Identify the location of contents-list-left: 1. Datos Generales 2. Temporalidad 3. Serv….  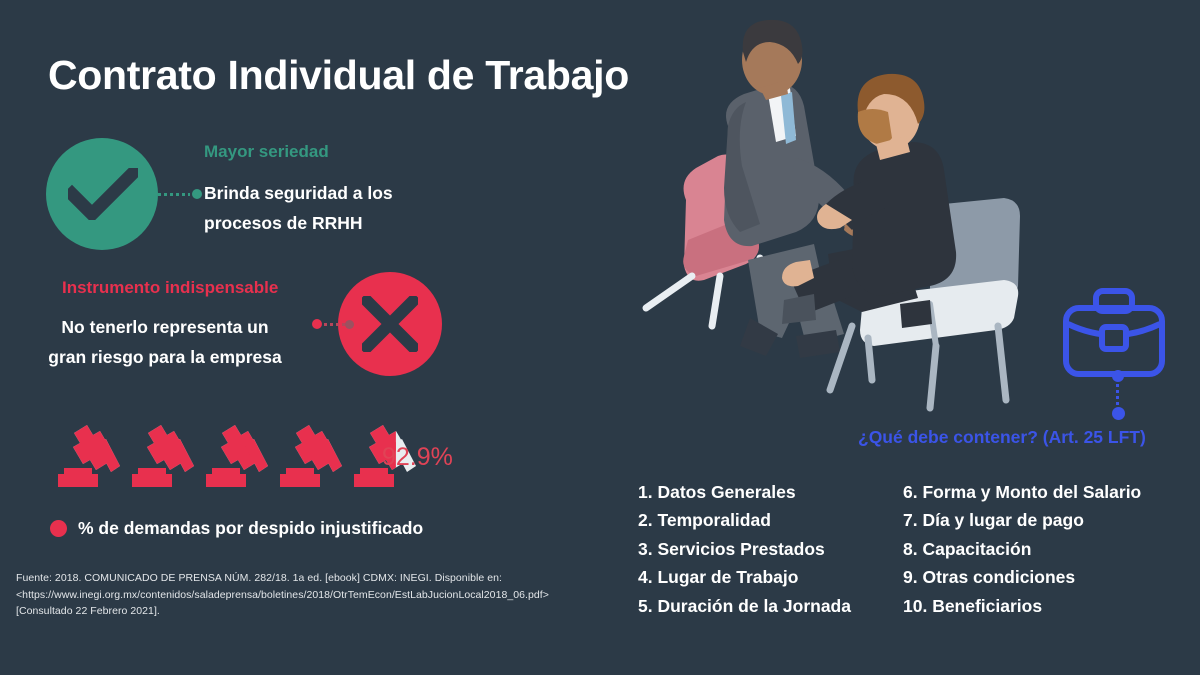
(744, 549).